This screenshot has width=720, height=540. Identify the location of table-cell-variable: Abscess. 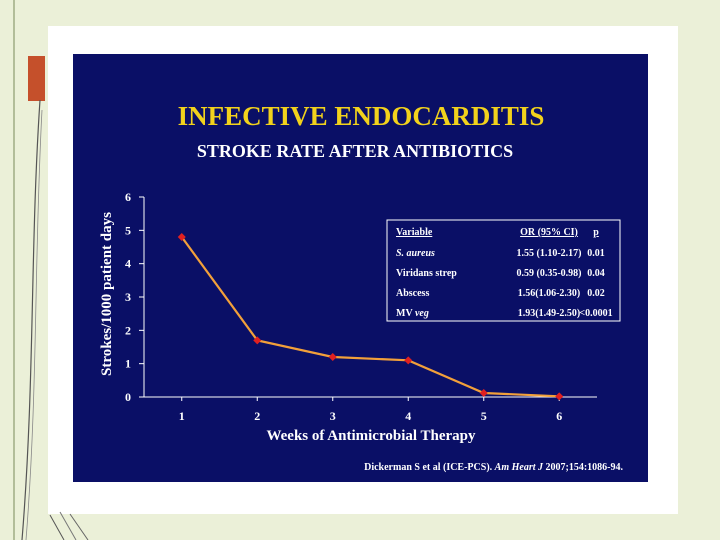
(412, 293).